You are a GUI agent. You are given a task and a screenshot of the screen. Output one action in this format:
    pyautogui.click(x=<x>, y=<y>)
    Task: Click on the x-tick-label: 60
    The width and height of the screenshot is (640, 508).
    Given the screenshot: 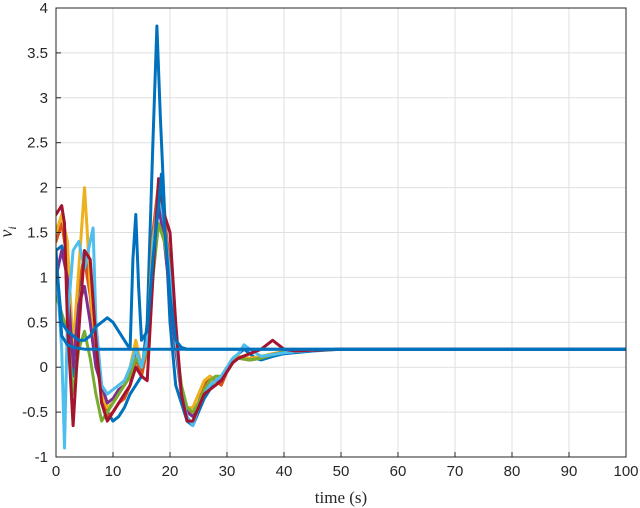 What is the action you would take?
    pyautogui.click(x=398, y=471)
    